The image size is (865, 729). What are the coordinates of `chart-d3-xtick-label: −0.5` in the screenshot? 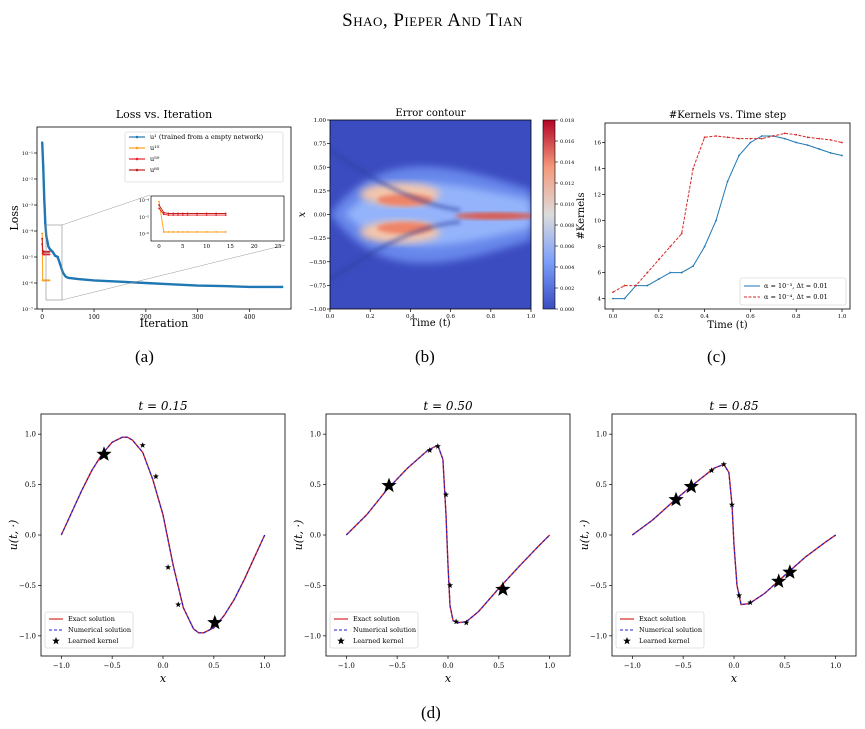 It's located at (683, 666).